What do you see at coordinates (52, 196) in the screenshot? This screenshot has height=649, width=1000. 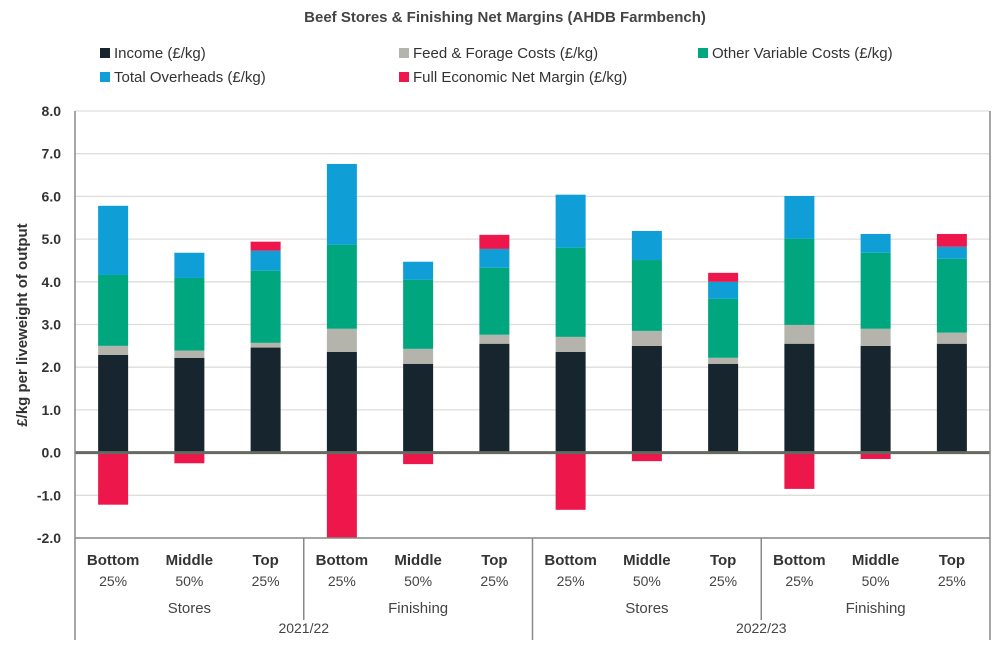 I see `y-tick-label: 6.0` at bounding box center [52, 196].